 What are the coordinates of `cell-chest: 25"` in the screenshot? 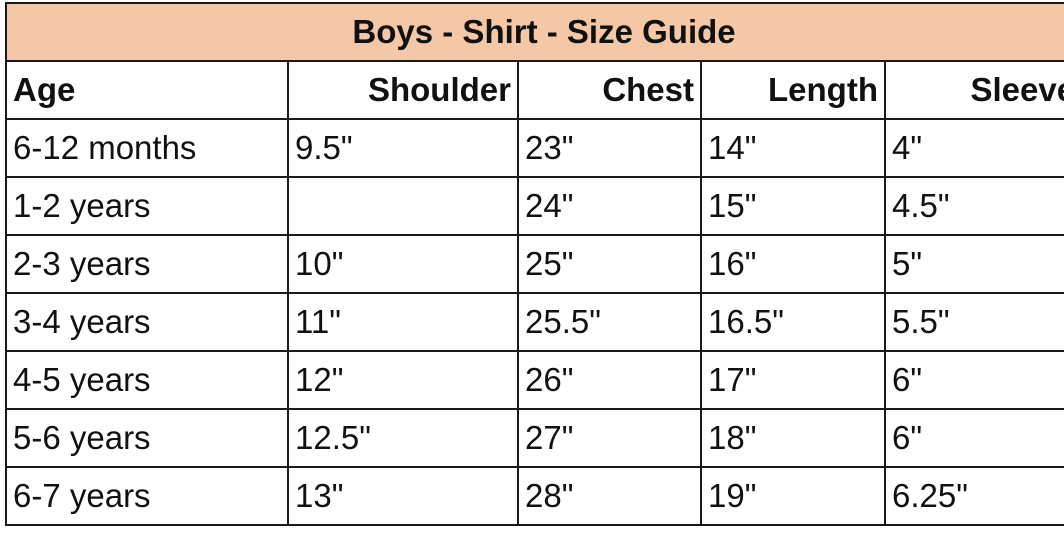 It's located at (609, 264).